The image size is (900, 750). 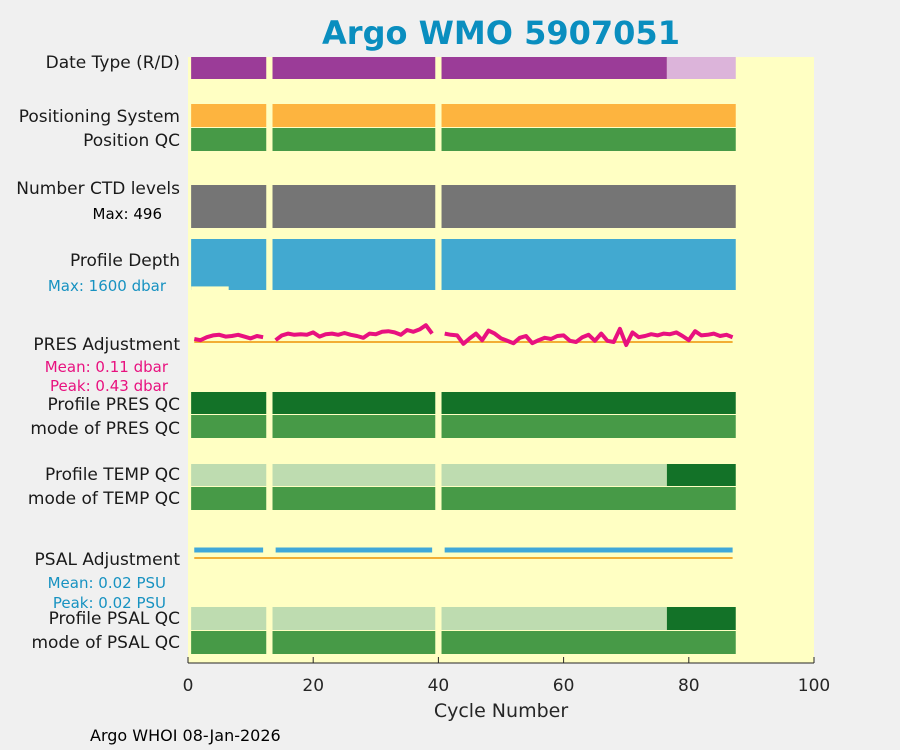 I want to click on x-tick-label-100: 100, so click(x=814, y=686).